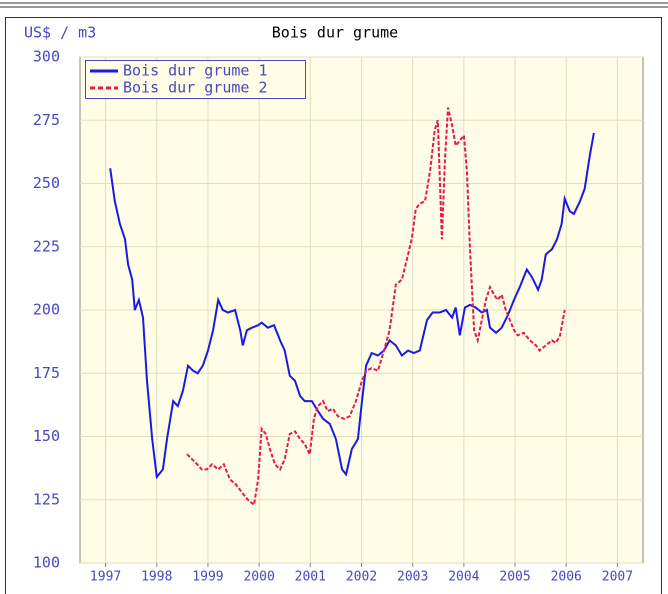 Image resolution: width=668 pixels, height=594 pixels. Describe the element at coordinates (46, 246) in the screenshot. I see `y-tick-label: 225` at that location.